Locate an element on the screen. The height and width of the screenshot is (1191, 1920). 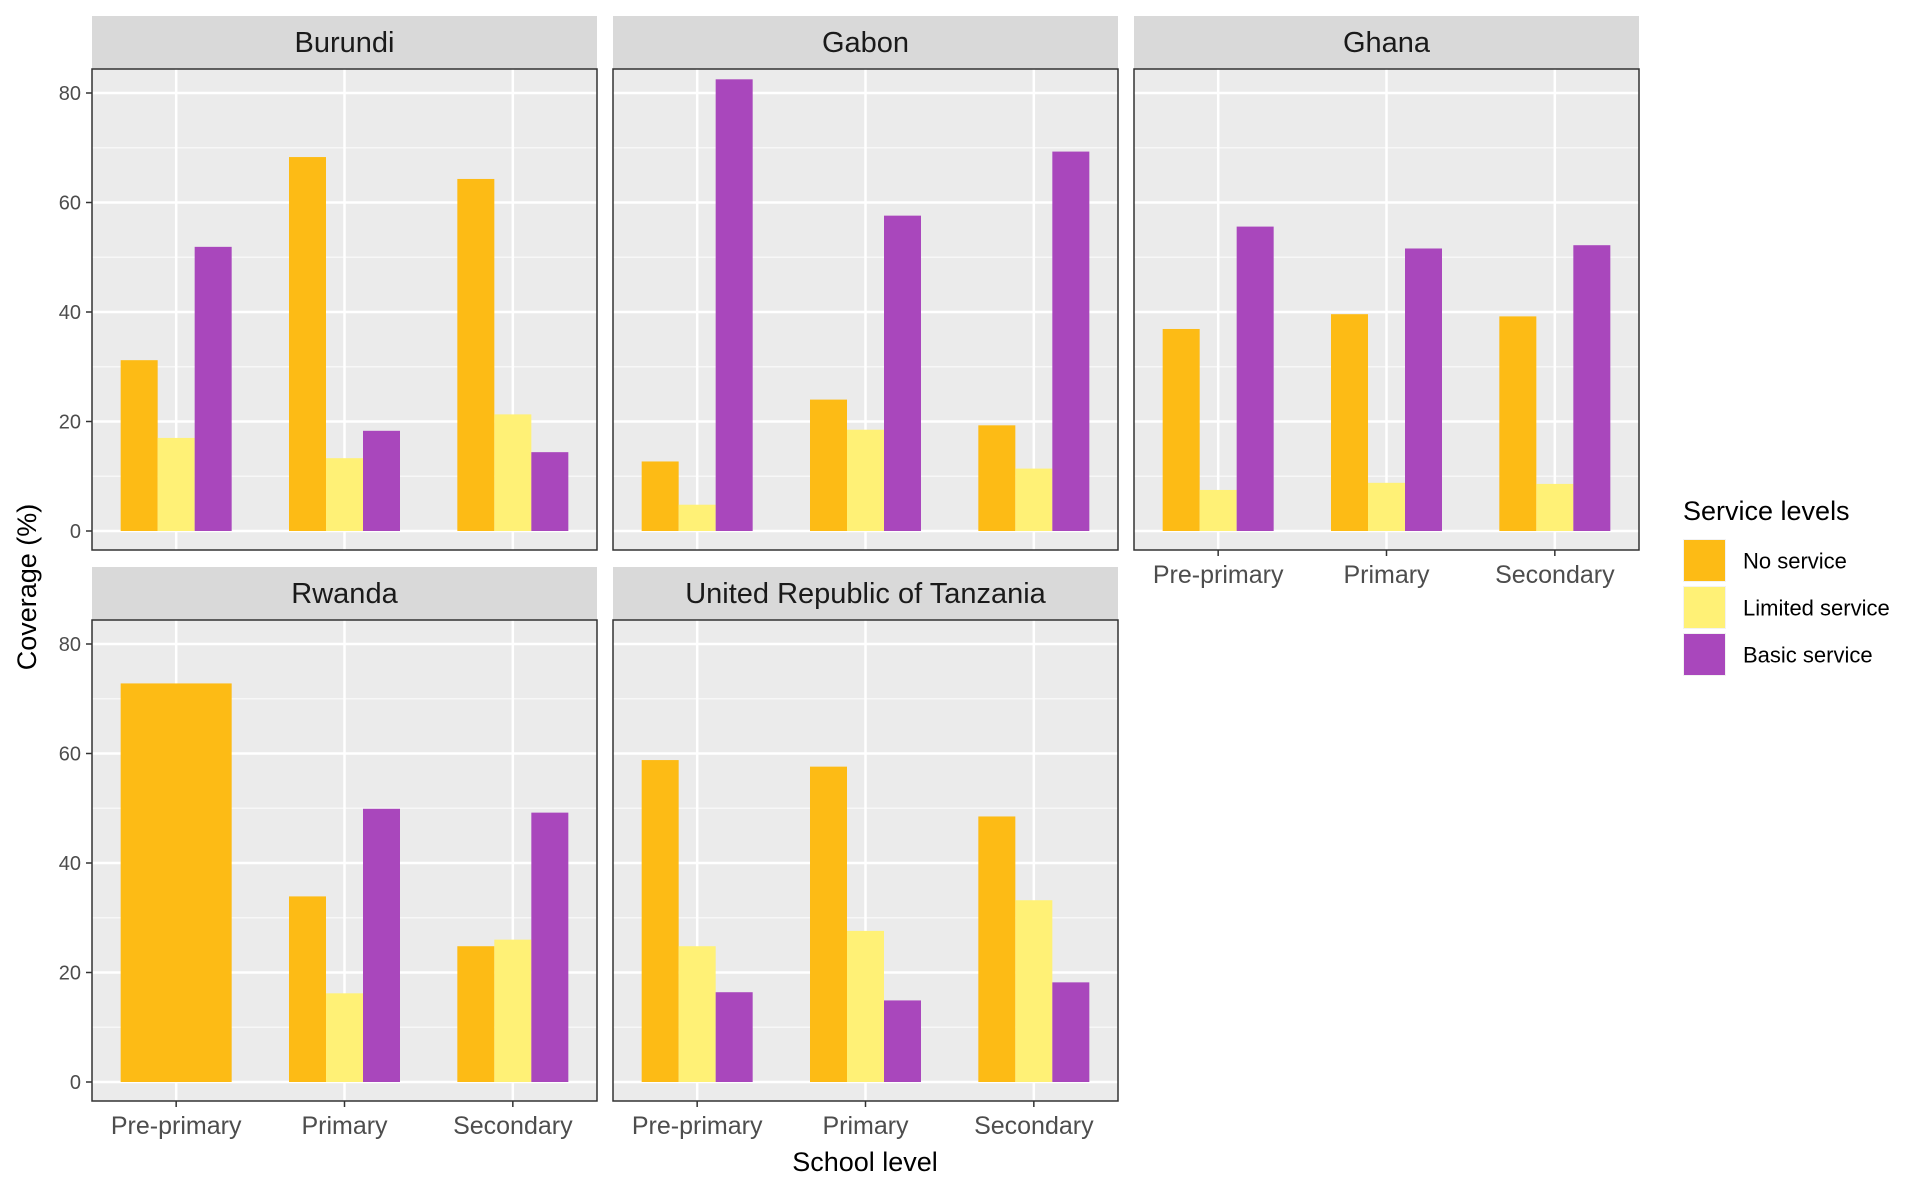
legend-swatch-limited-service is located at coordinates (1704, 607).